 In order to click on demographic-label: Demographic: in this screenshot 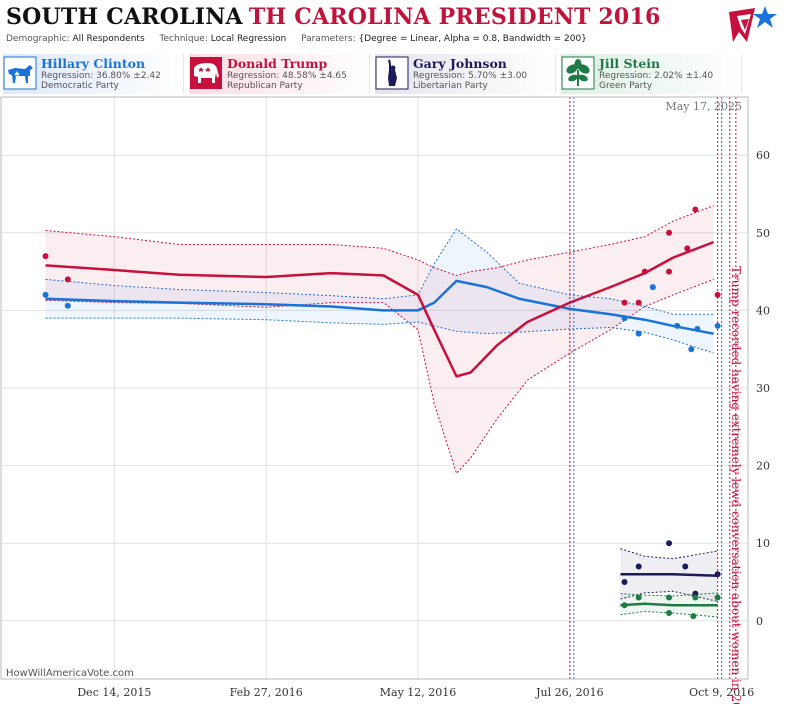, I will do `click(38, 39)`.